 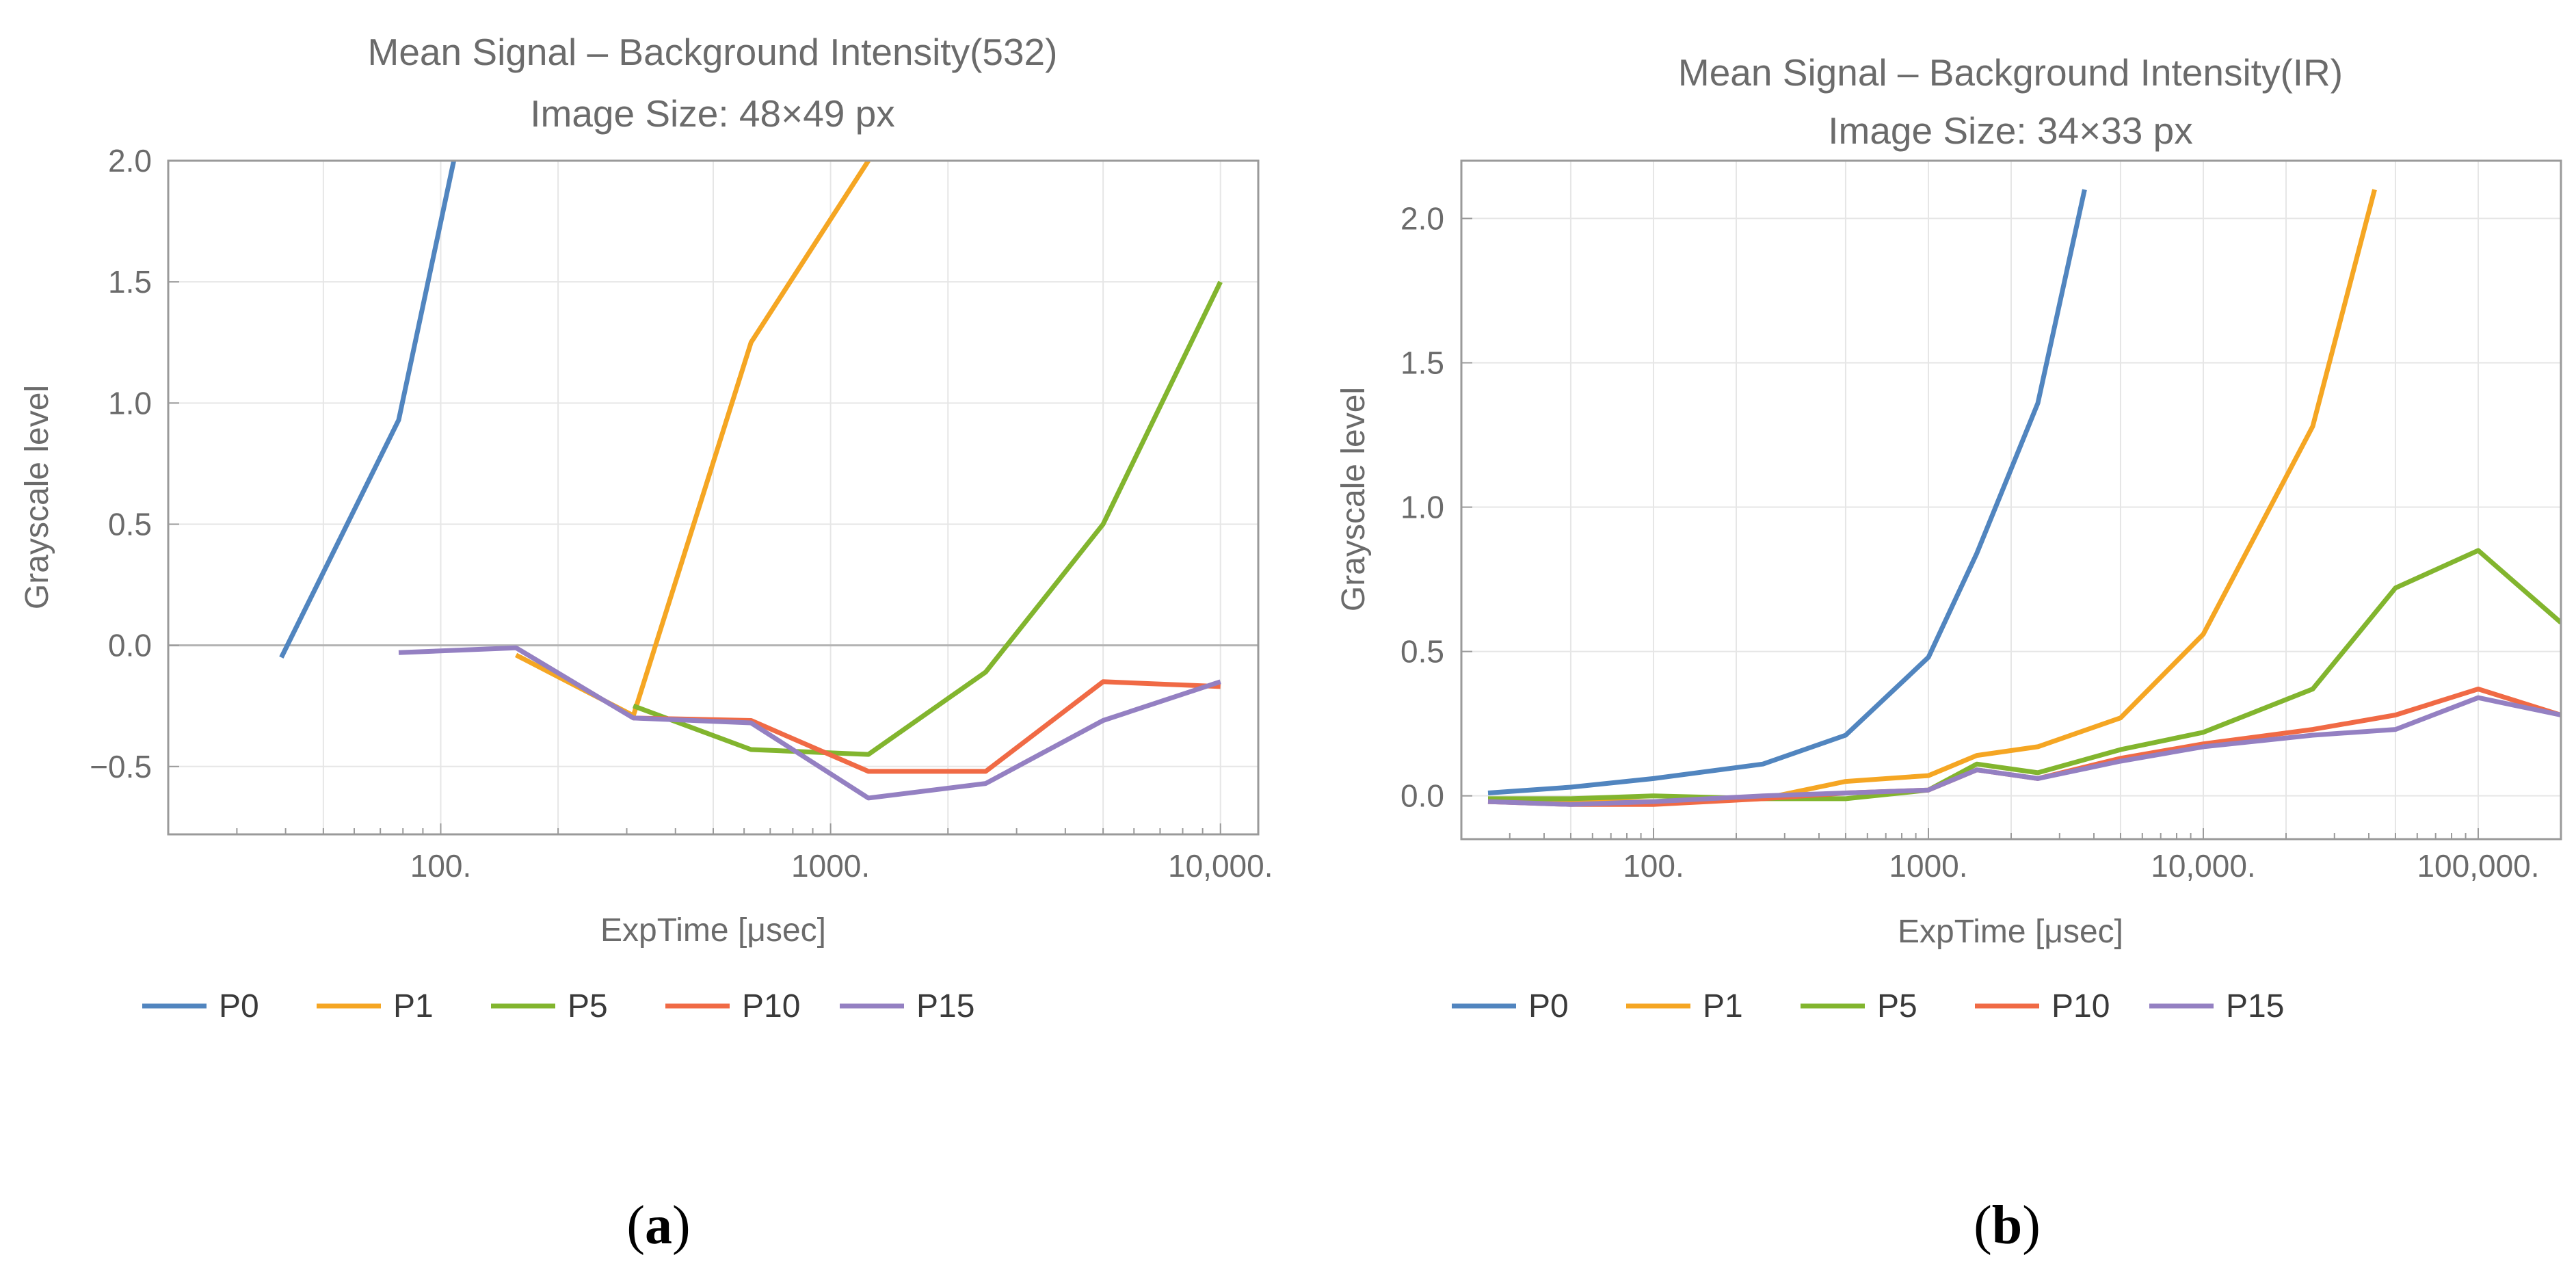 I want to click on chart-b-x-tick-label: 100., so click(x=1653, y=866).